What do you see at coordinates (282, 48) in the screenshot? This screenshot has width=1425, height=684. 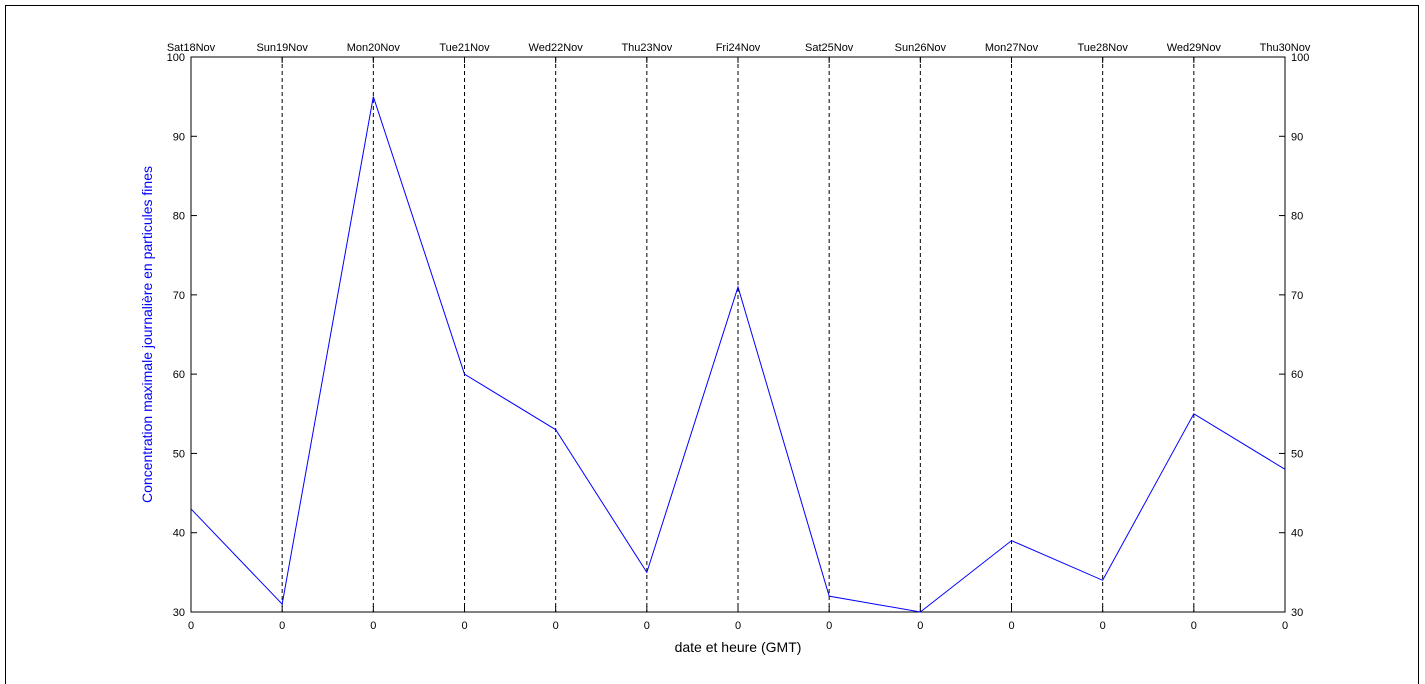 I see `x-tick-label-top: Sun19Nov` at bounding box center [282, 48].